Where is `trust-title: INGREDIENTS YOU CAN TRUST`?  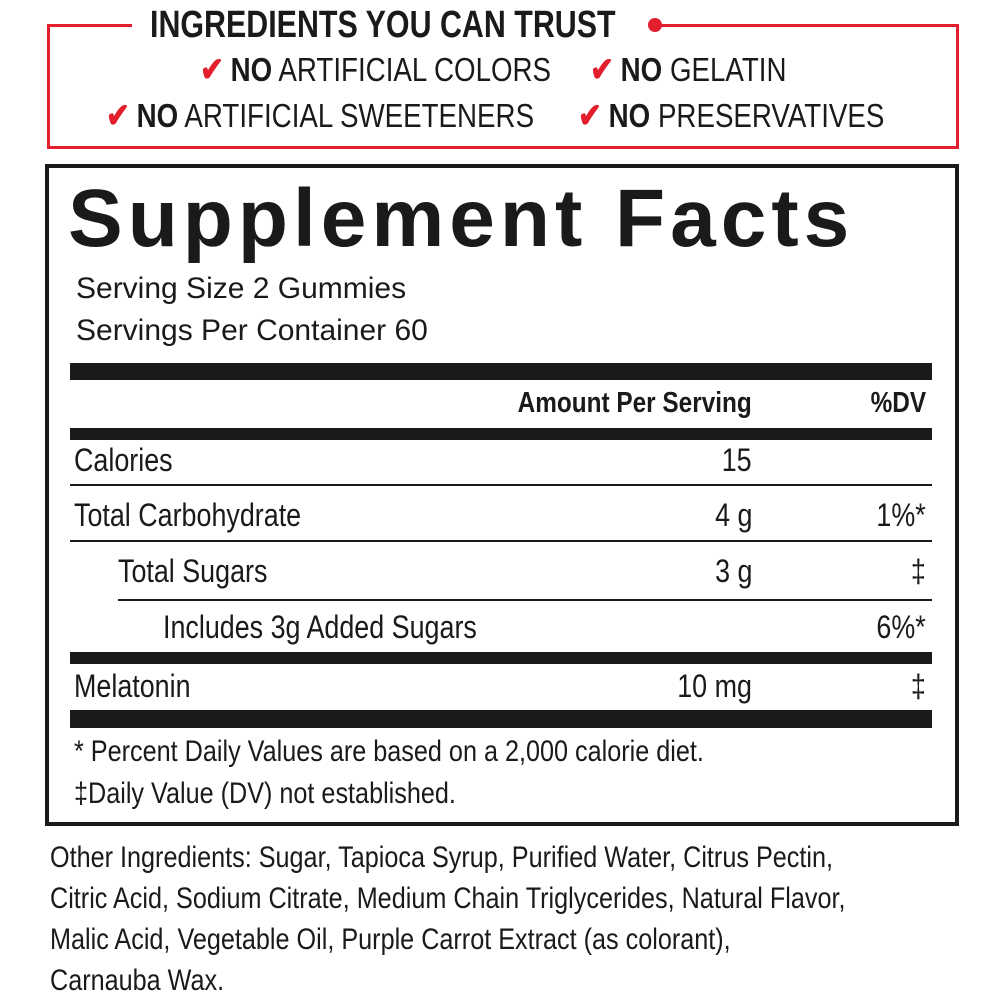 trust-title: INGREDIENTS YOU CAN TRUST is located at coordinates (383, 25).